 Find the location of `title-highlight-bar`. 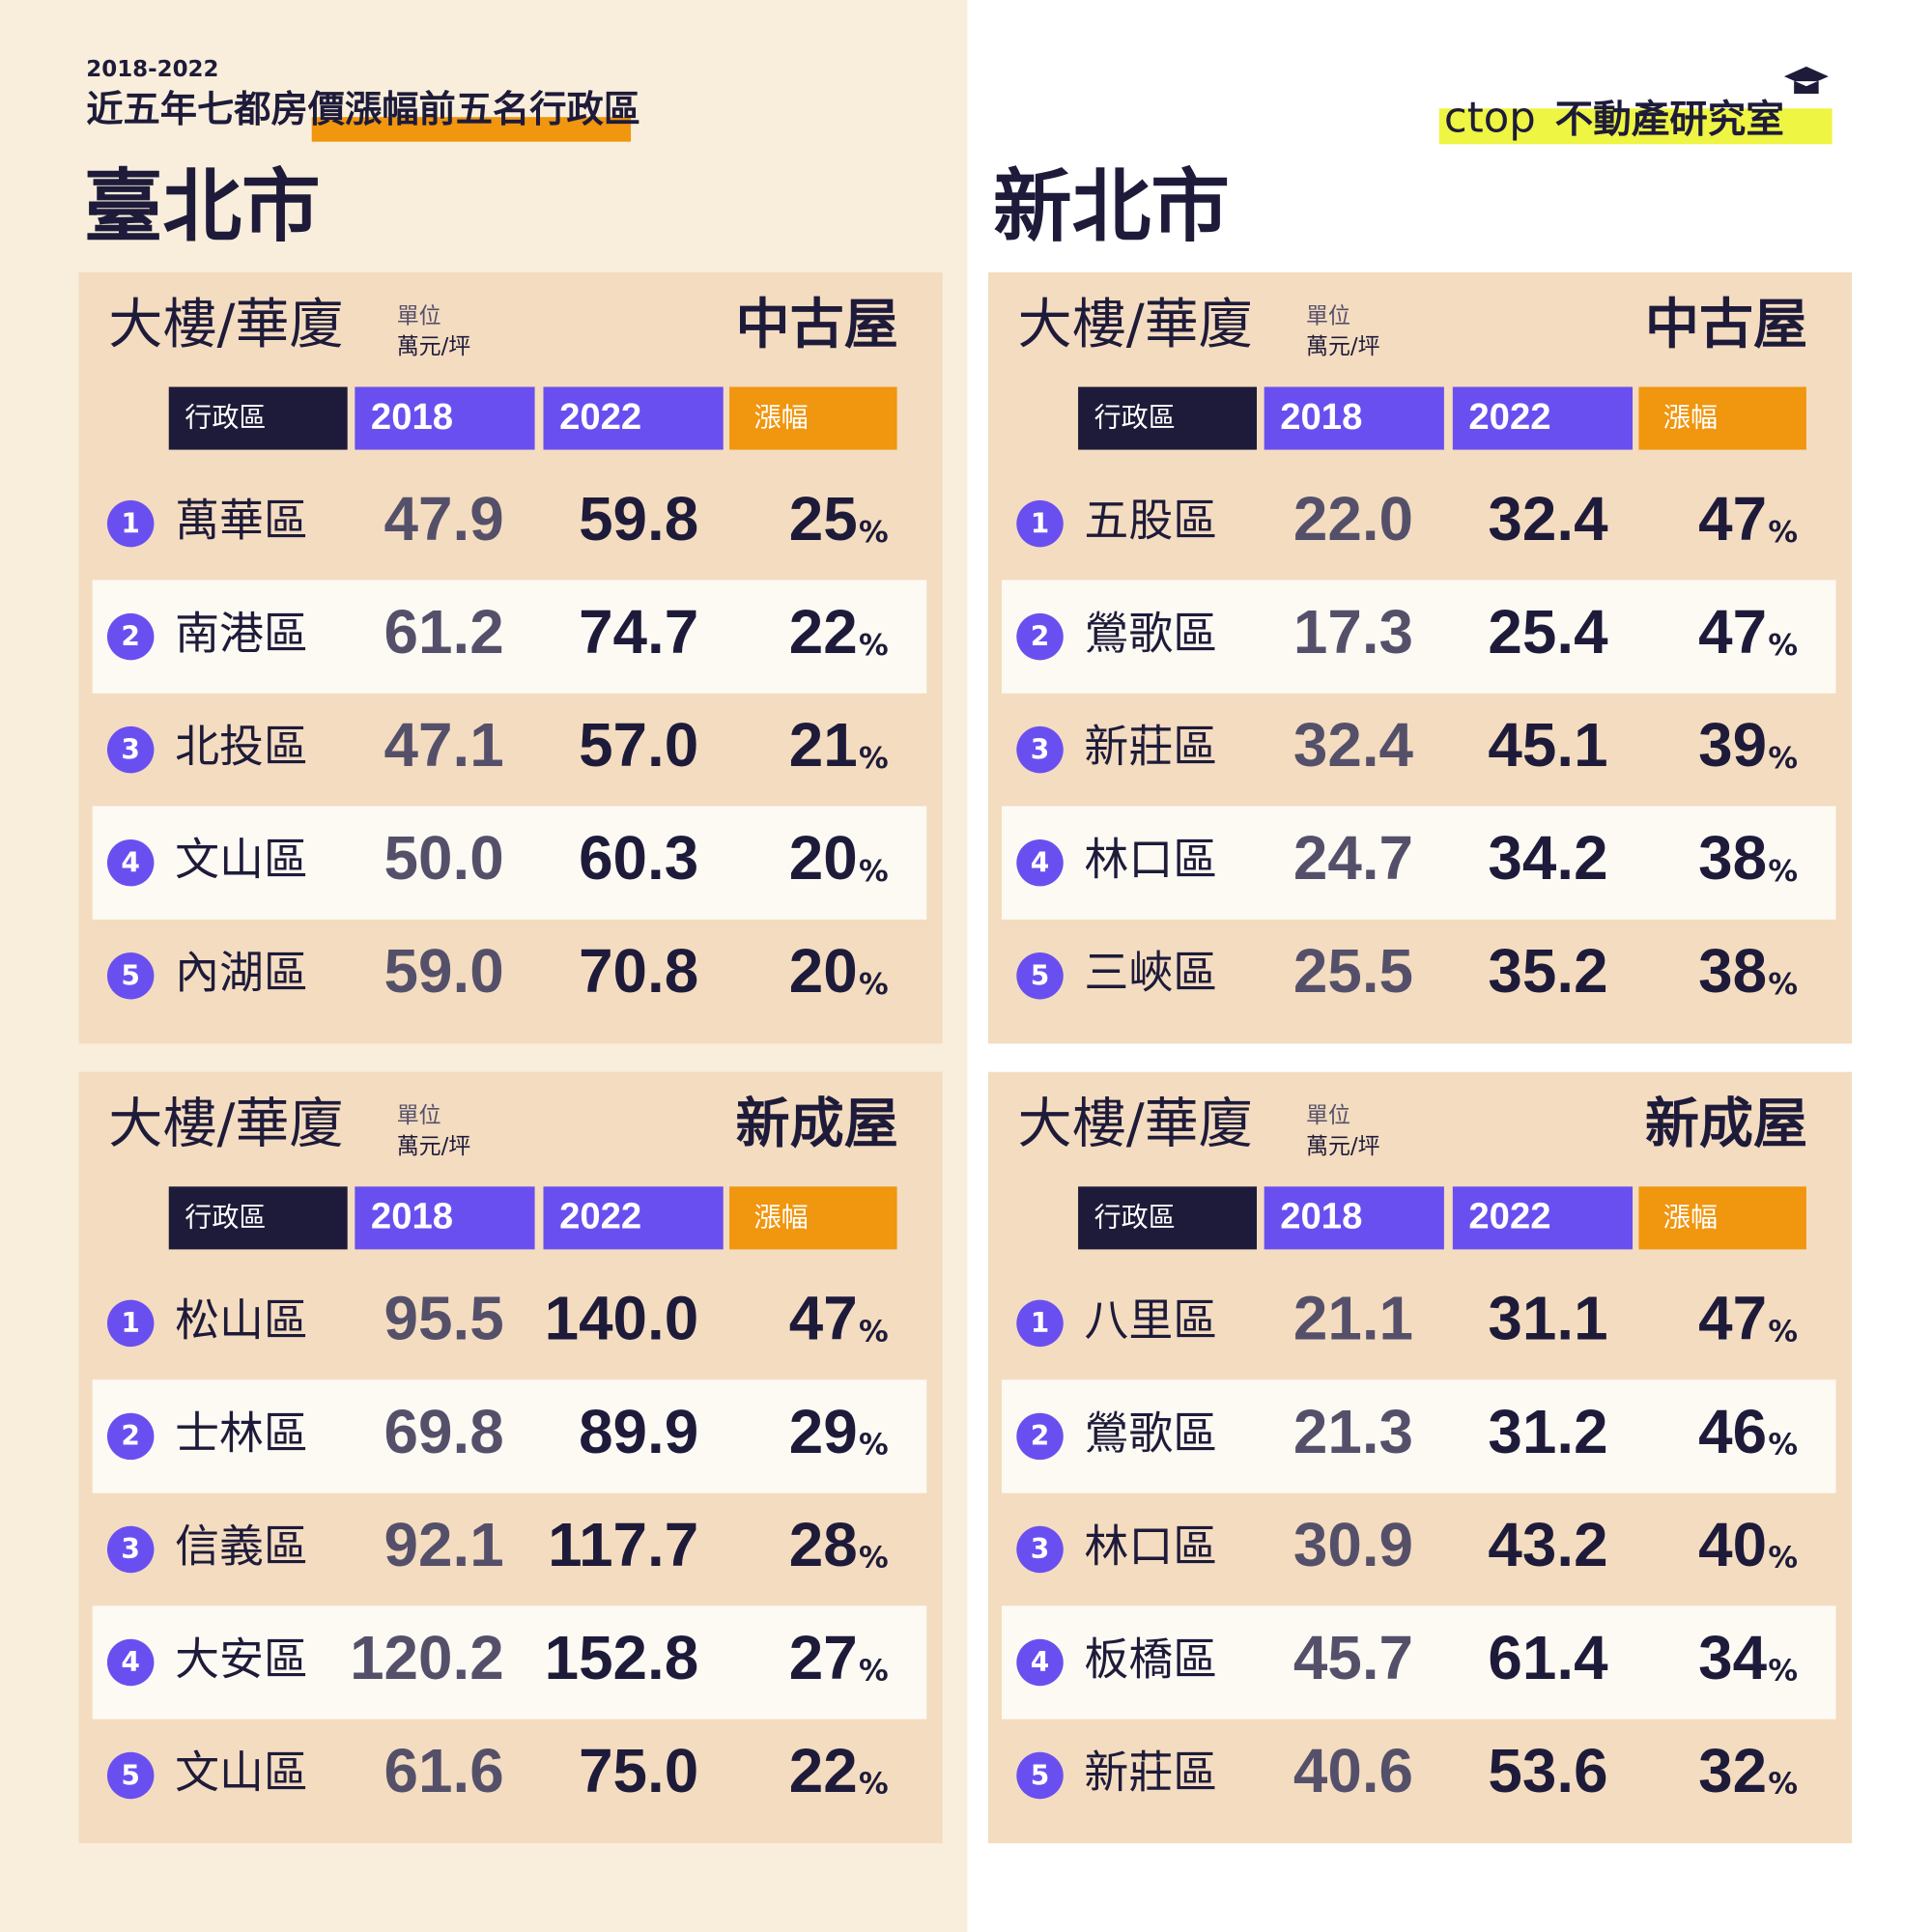

title-highlight-bar is located at coordinates (471, 129).